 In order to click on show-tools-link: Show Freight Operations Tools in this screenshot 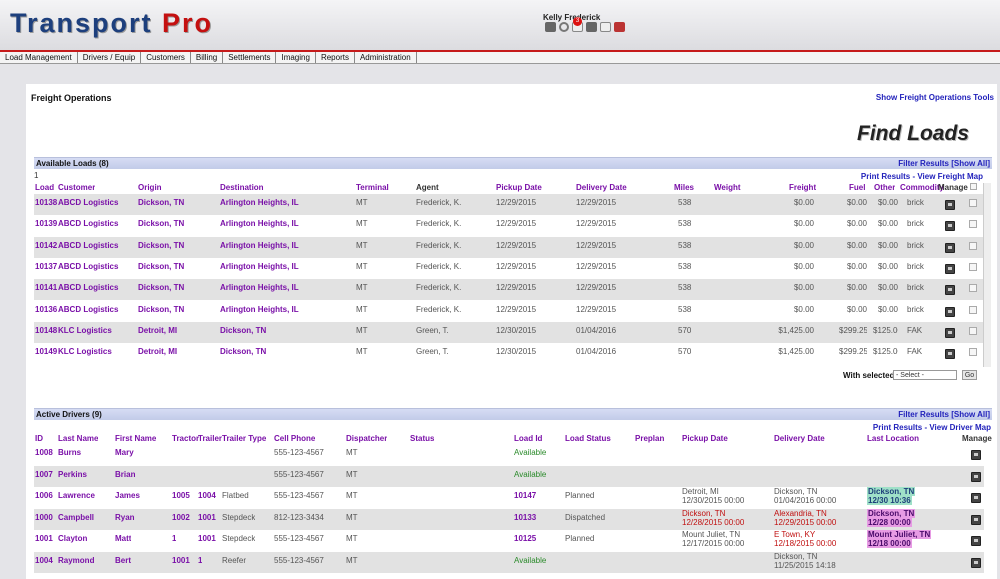, I will do `click(934, 97)`.